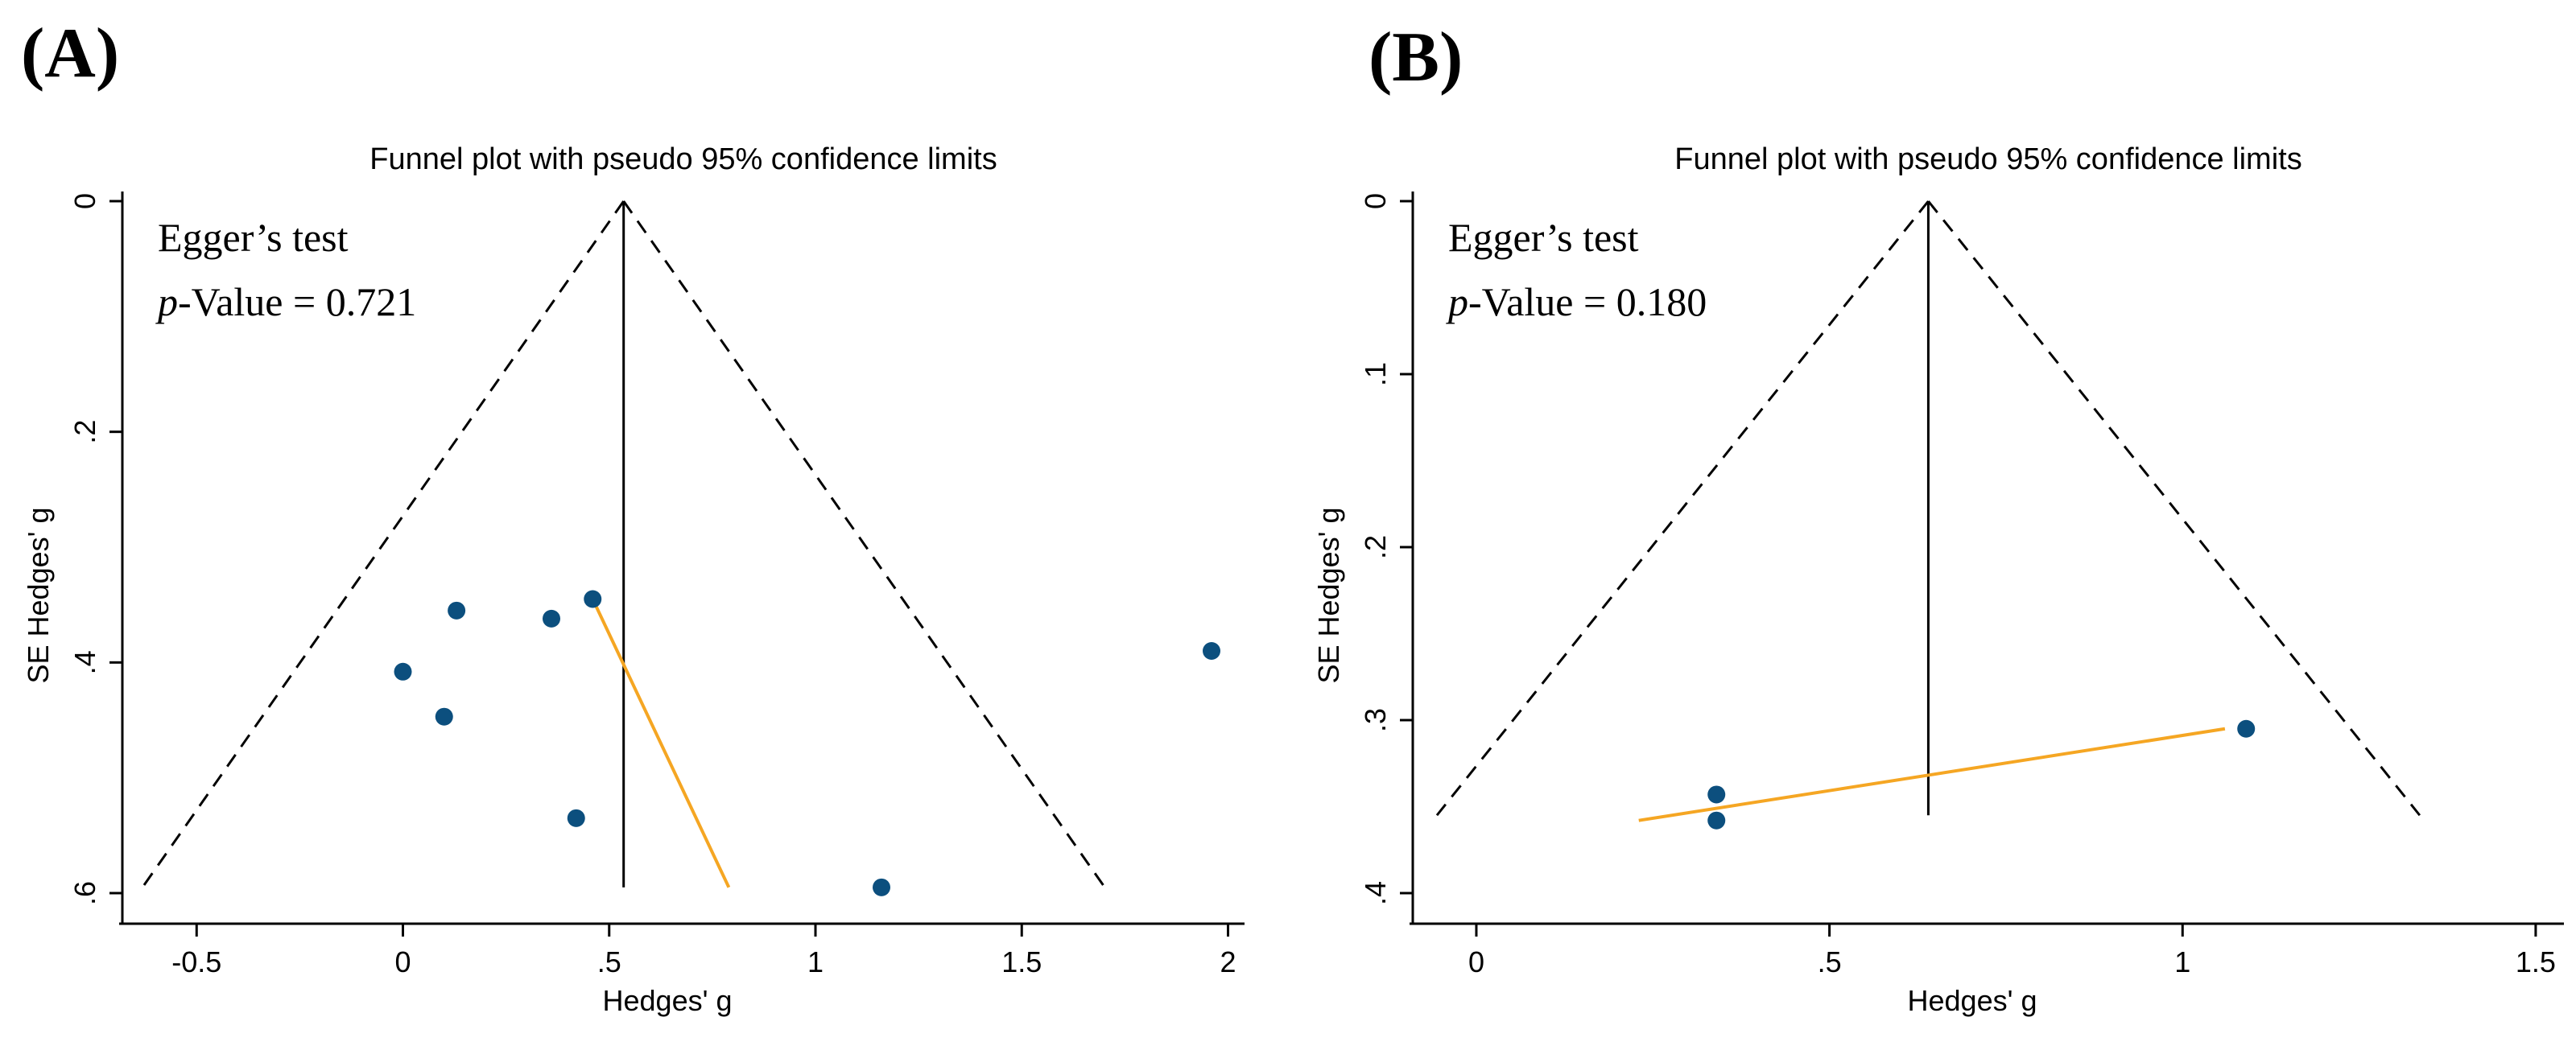 The width and height of the screenshot is (2576, 1046). What do you see at coordinates (1375, 374) in the screenshot?
I see `y-tick-label: .1` at bounding box center [1375, 374].